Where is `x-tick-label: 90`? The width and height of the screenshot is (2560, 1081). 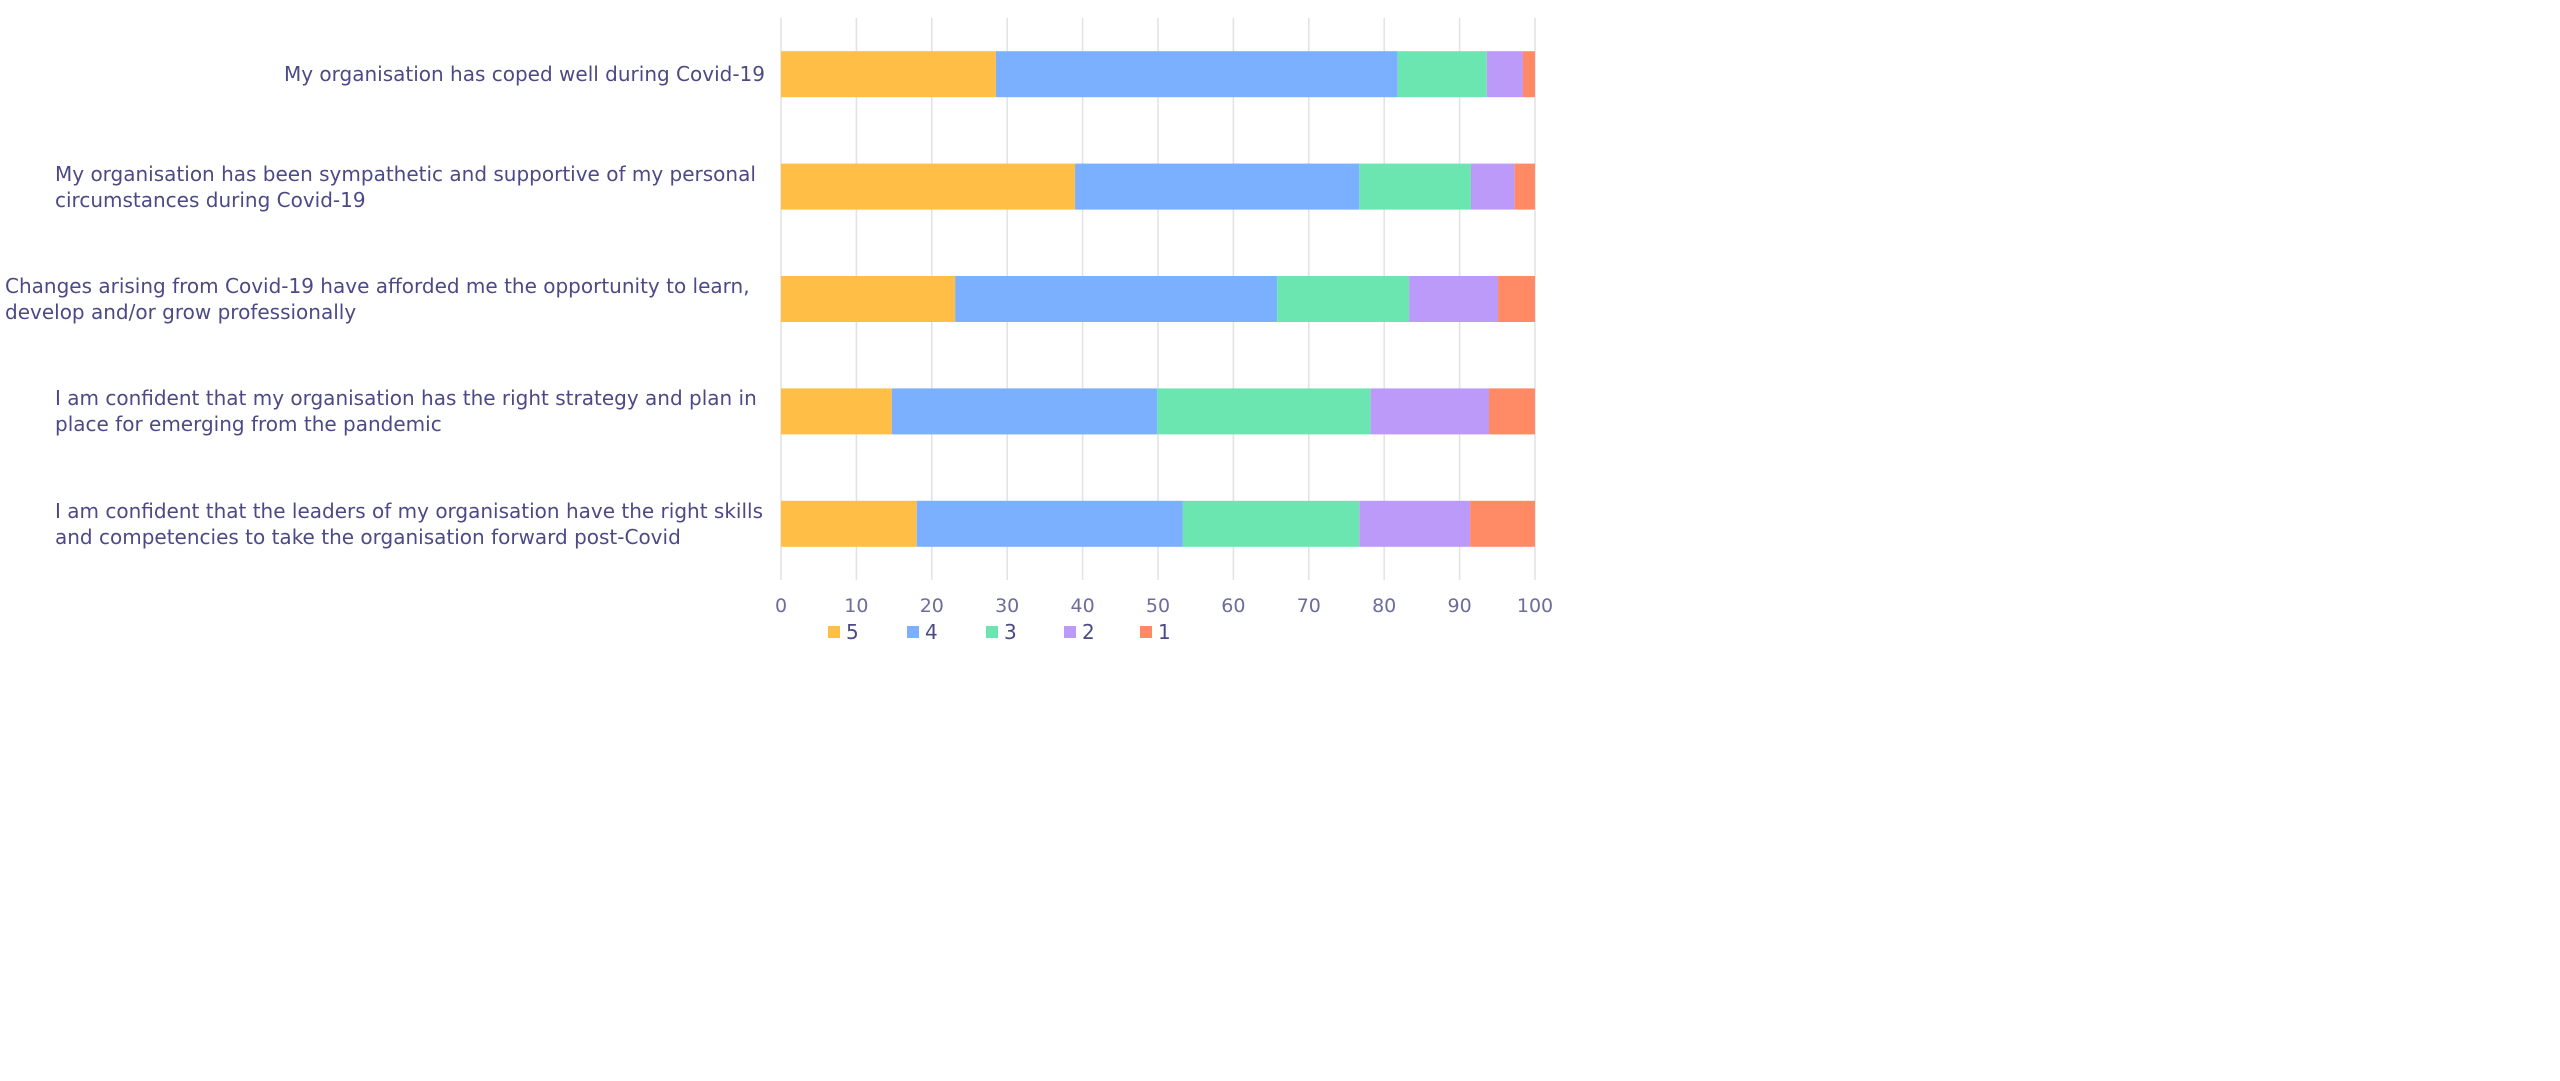 x-tick-label: 90 is located at coordinates (1460, 606).